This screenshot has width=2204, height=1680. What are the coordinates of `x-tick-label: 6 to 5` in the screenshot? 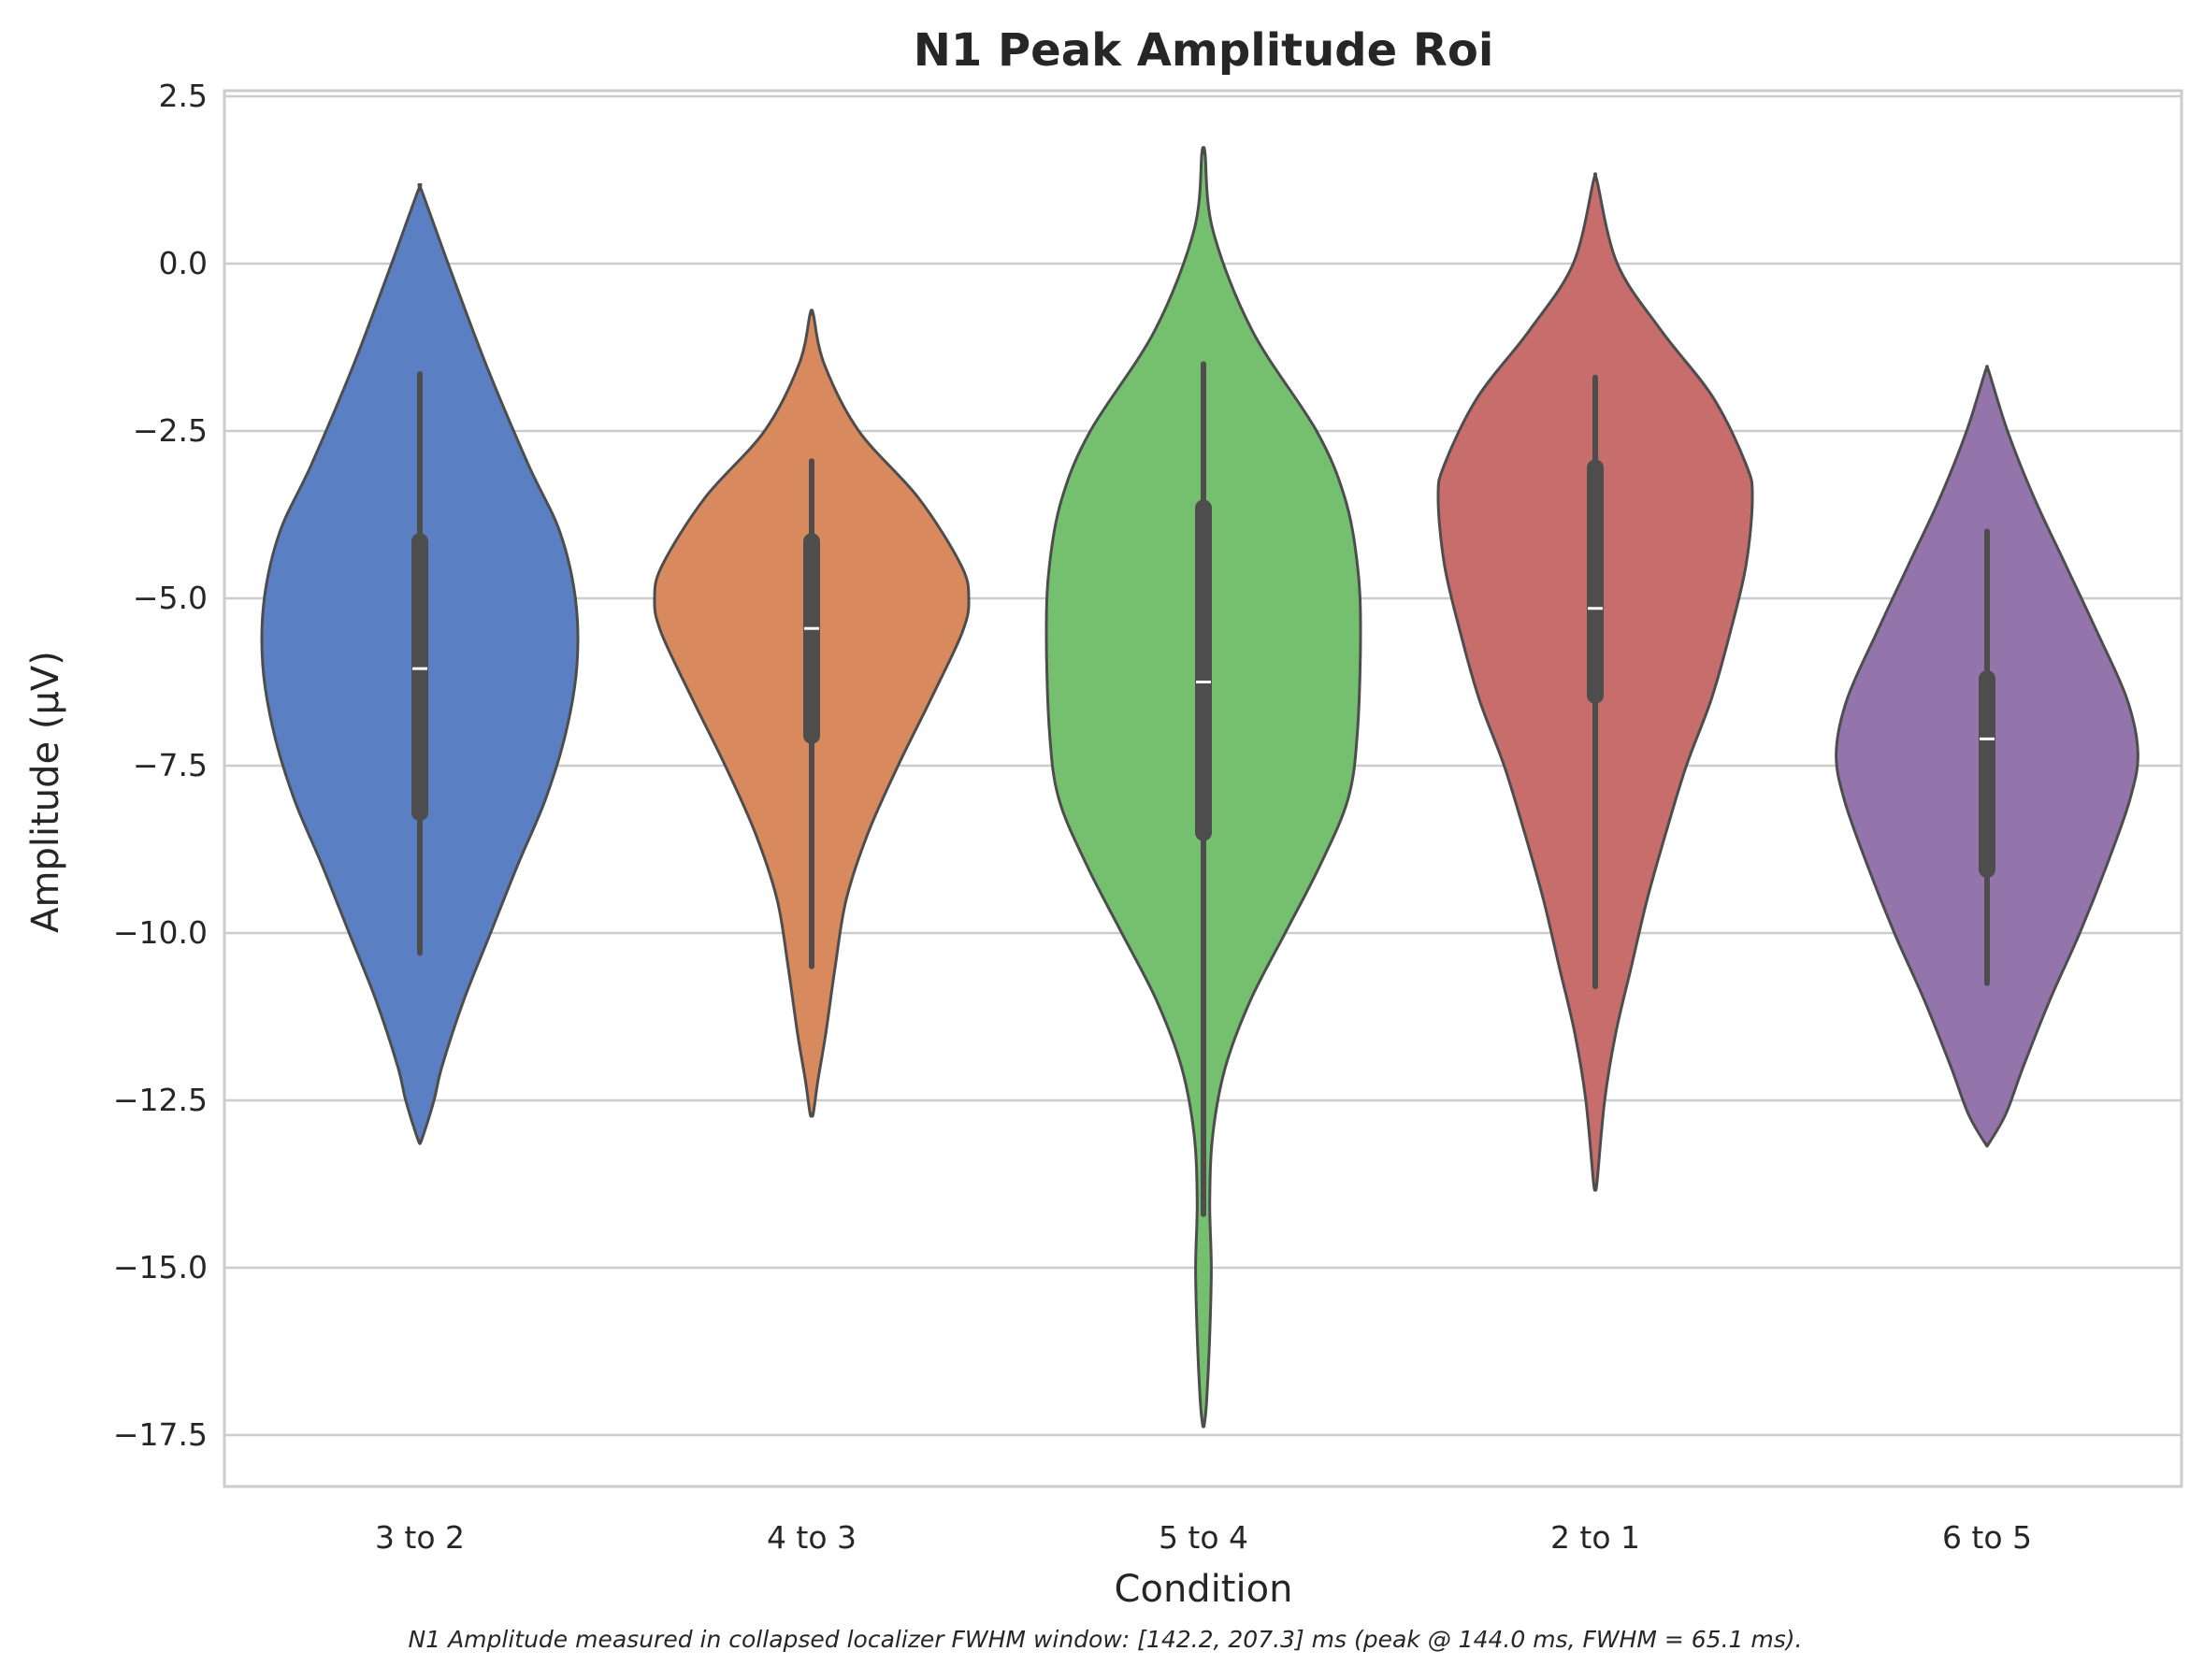 It's located at (1987, 1537).